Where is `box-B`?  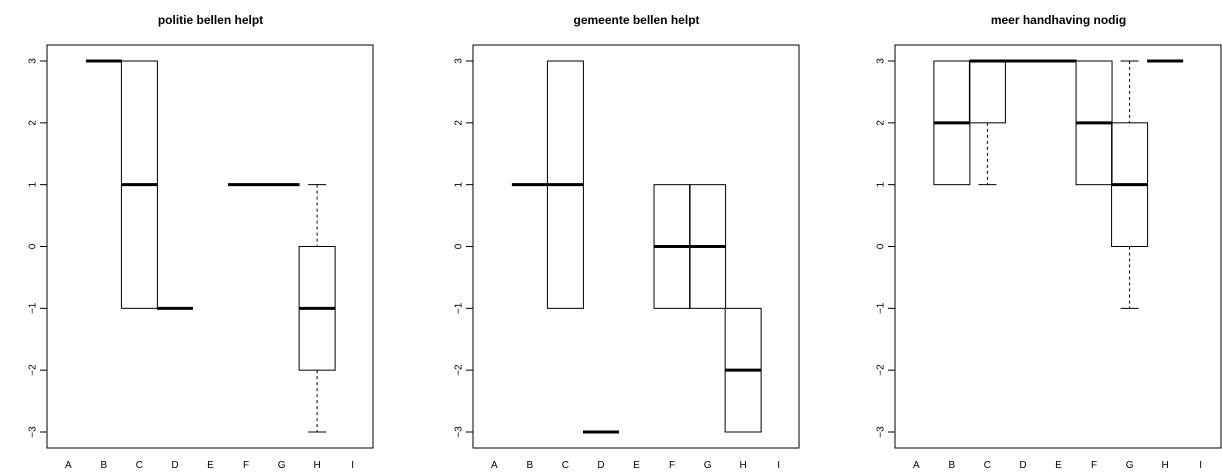
box-B is located at coordinates (952, 123).